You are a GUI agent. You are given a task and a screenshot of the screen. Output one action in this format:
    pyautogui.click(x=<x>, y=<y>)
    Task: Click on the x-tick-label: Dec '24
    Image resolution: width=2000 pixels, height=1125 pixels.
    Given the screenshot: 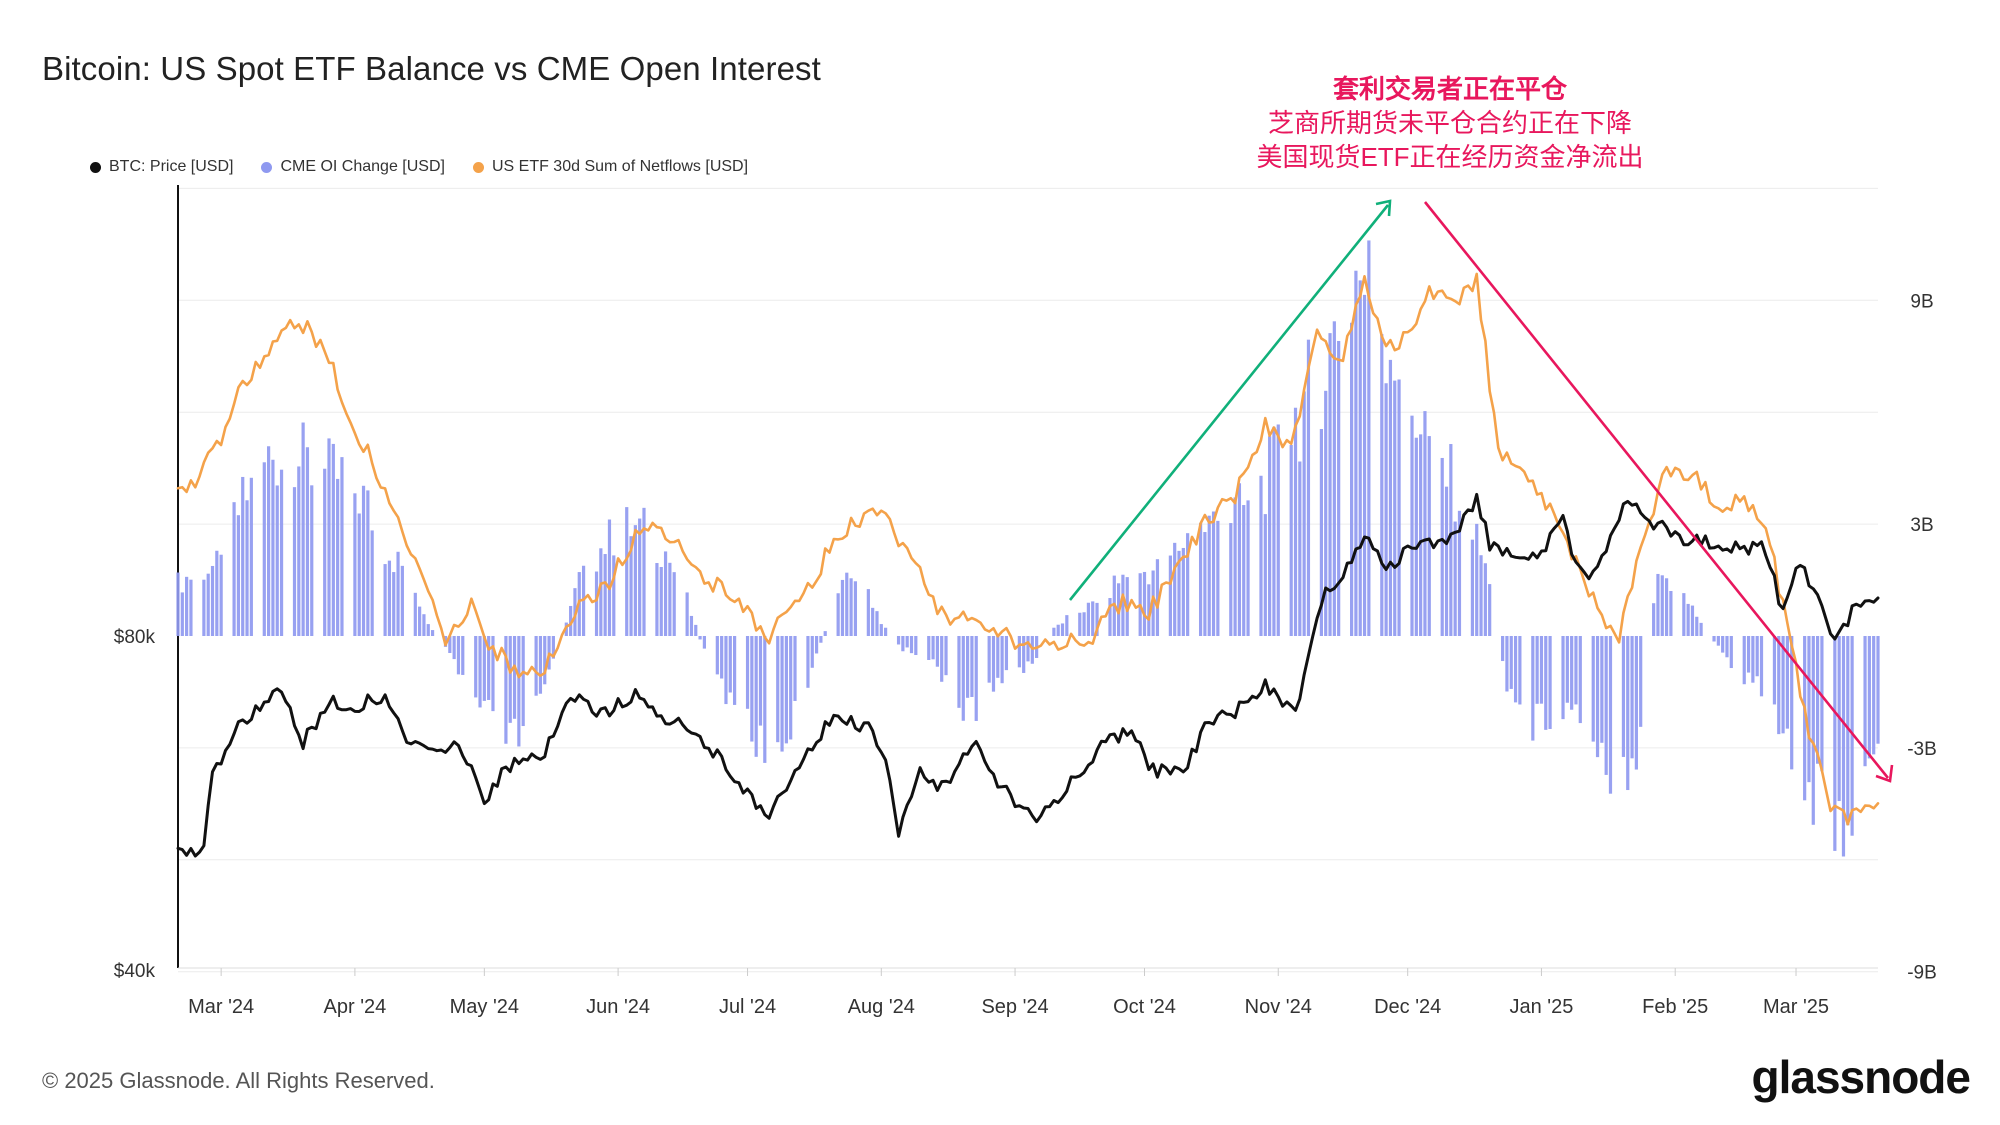 What is the action you would take?
    pyautogui.click(x=1407, y=1007)
    